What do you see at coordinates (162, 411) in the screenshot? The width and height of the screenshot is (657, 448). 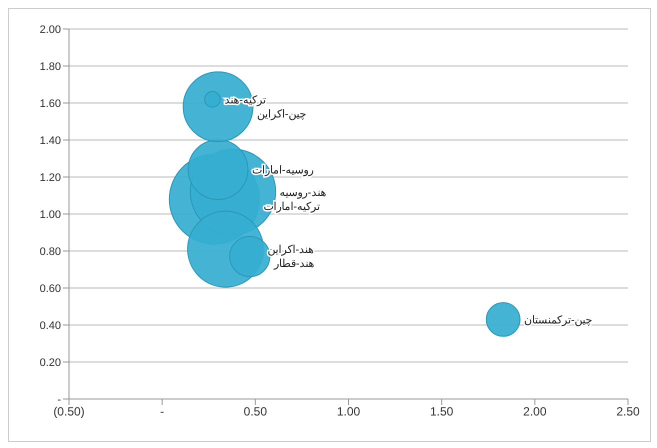 I see `x-tick-label: -` at bounding box center [162, 411].